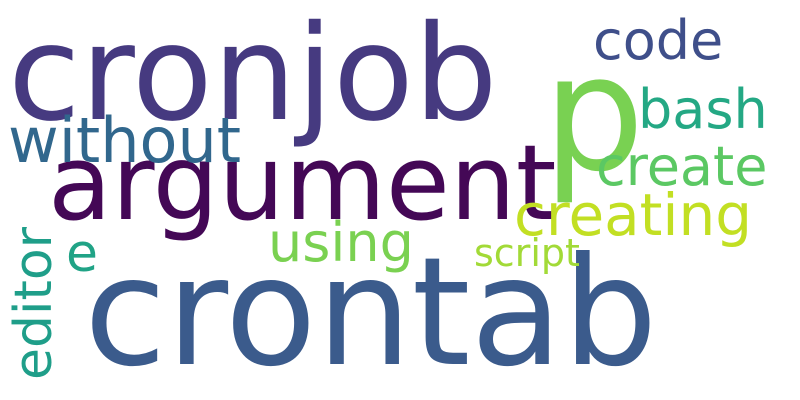 The image size is (800, 400). Describe the element at coordinates (125, 140) in the screenshot. I see `word-without: without` at that location.